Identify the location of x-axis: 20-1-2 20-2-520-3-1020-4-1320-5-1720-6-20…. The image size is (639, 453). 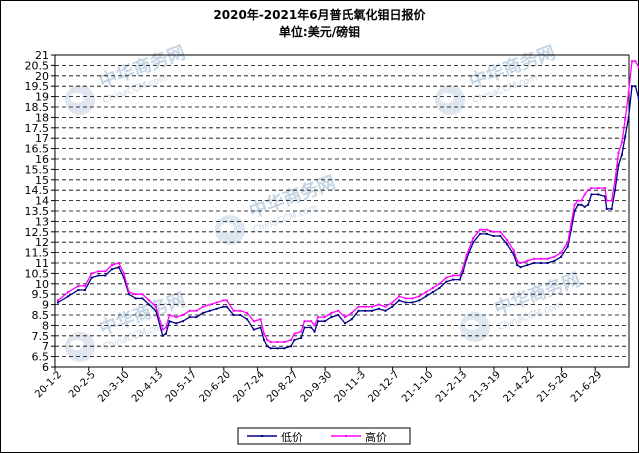
(318, 386).